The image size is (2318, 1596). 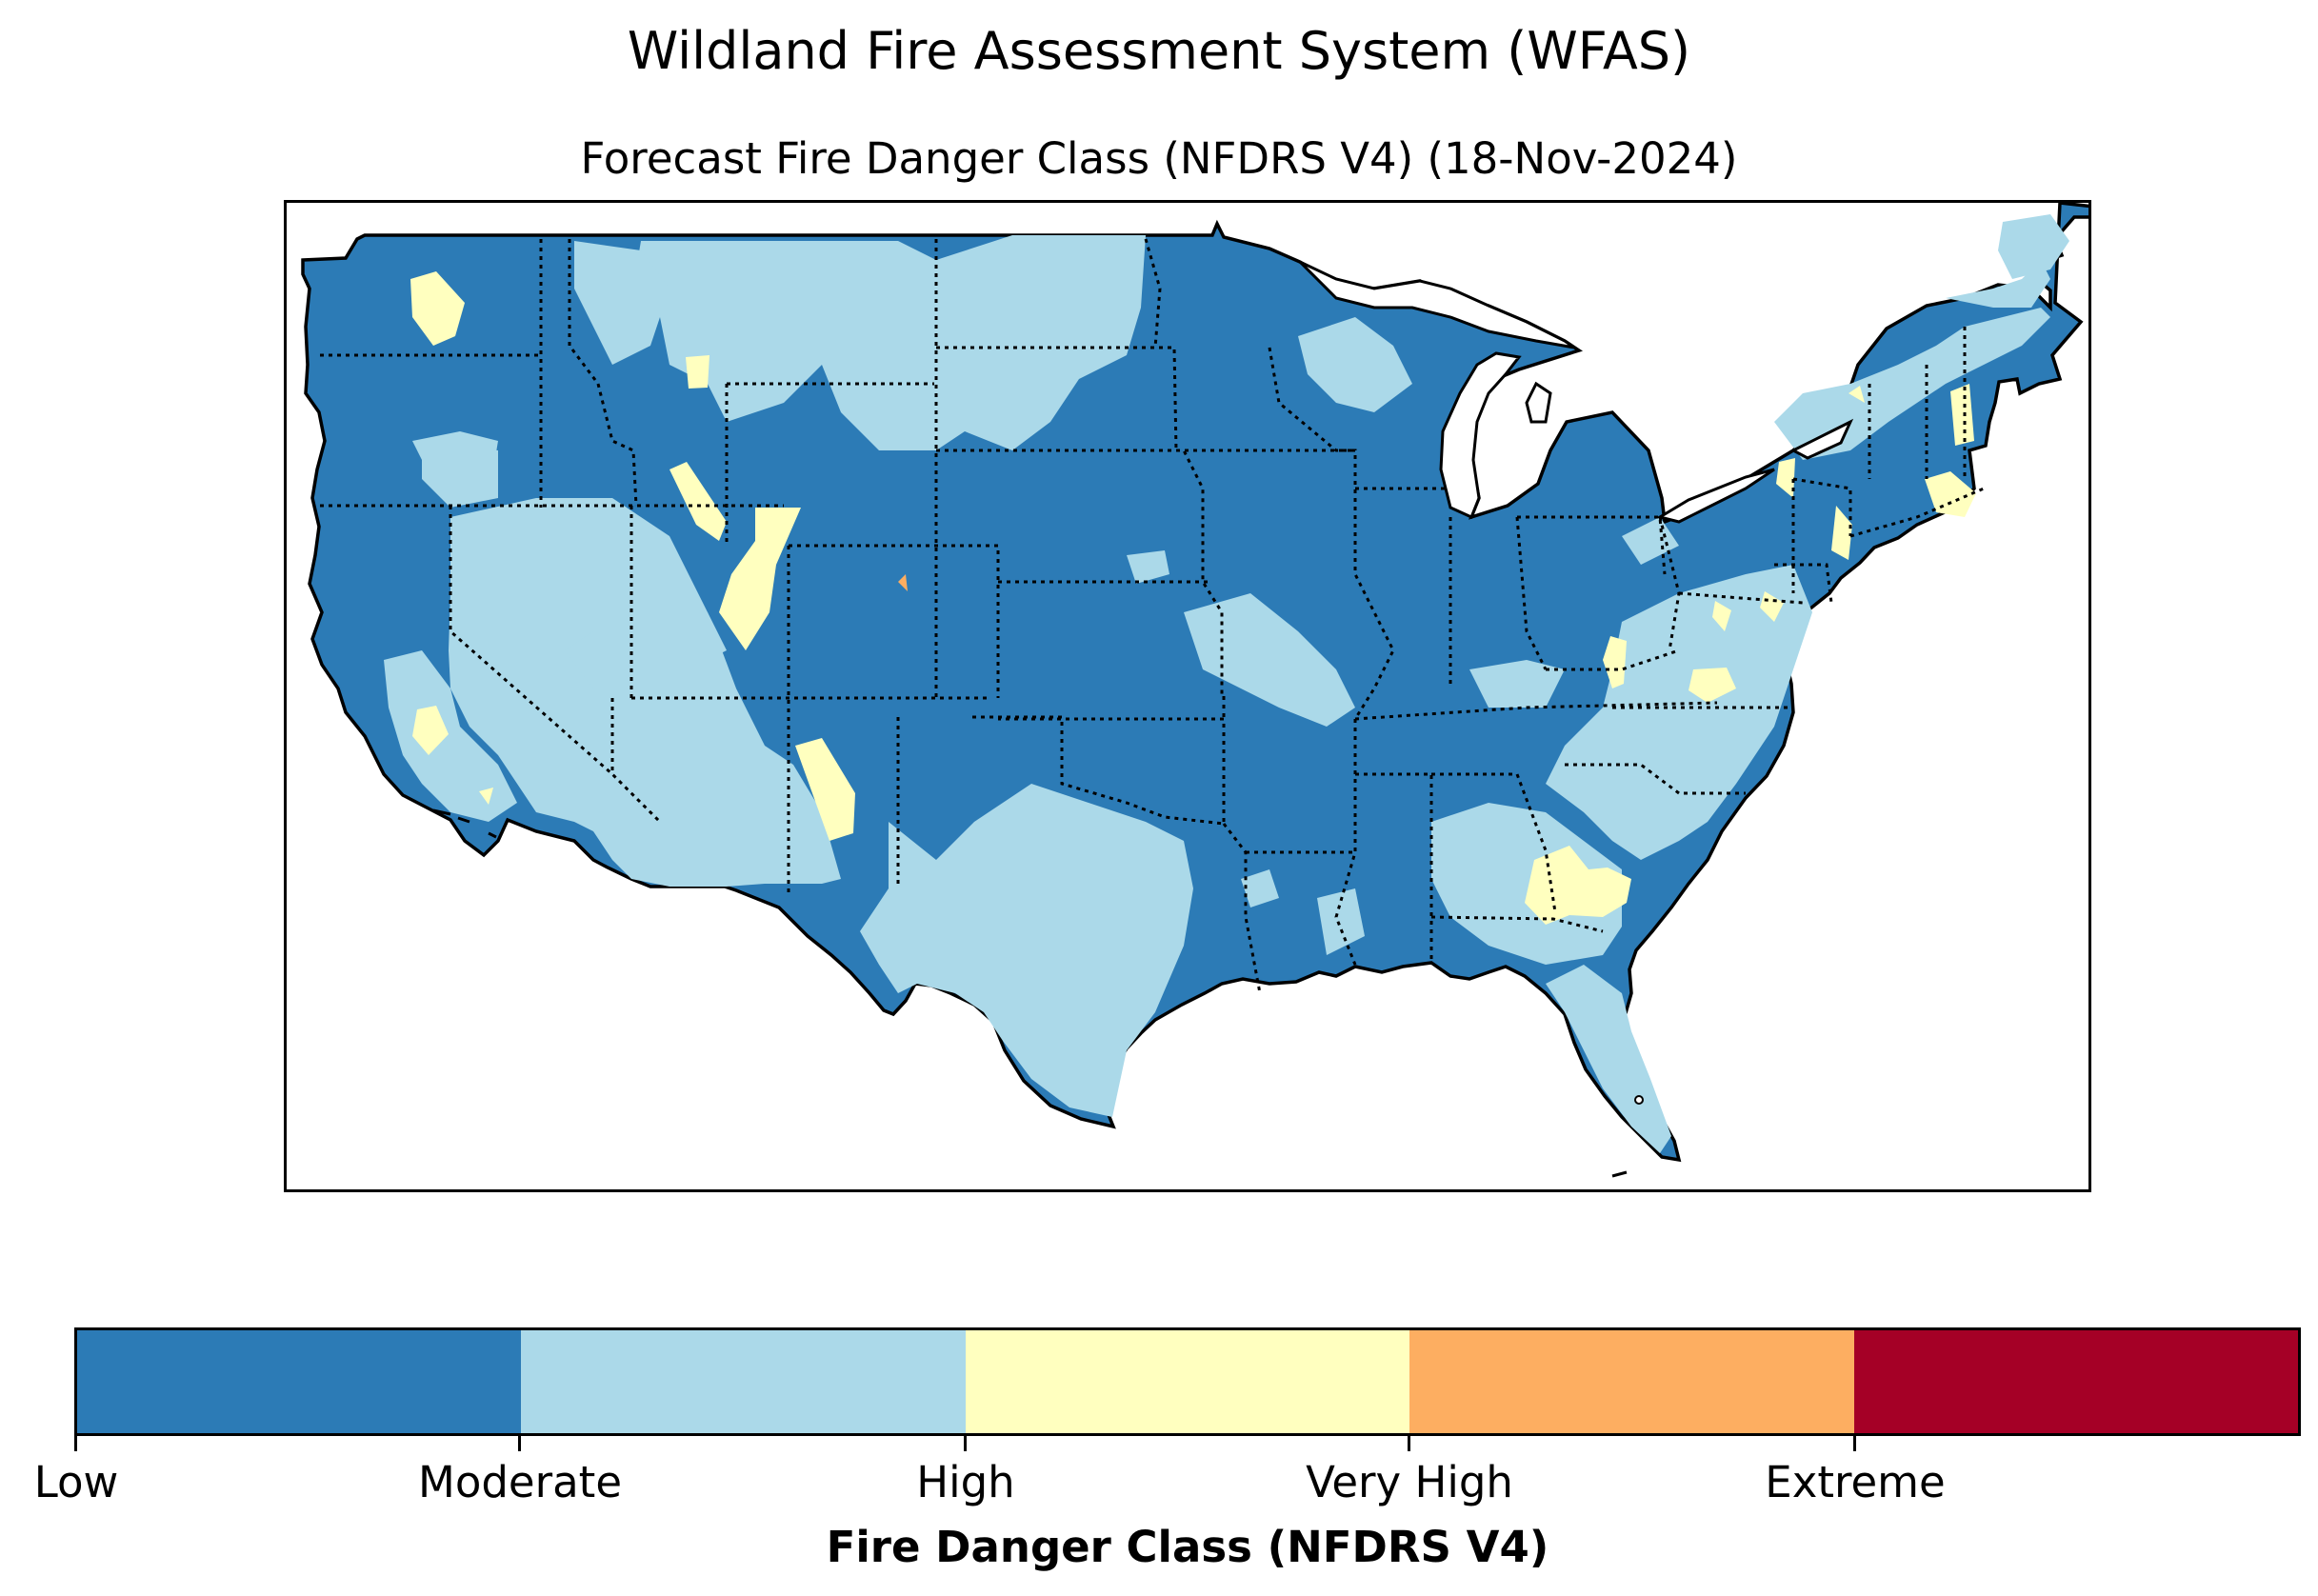 I want to click on colorbar-high-swatch, so click(x=1187, y=1381).